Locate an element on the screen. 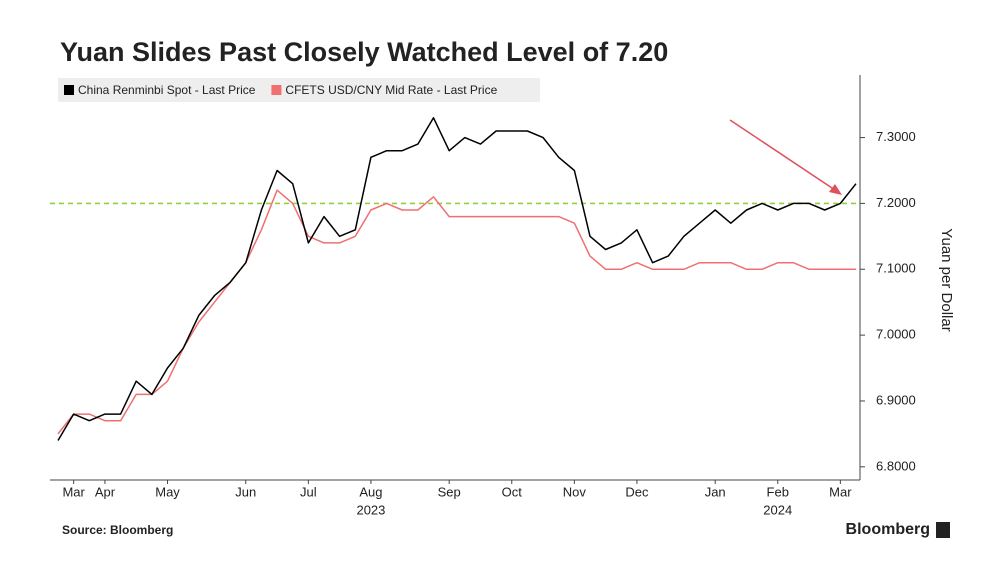 This screenshot has width=1004, height=569. y-tick-label: 7.1000 is located at coordinates (896, 268).